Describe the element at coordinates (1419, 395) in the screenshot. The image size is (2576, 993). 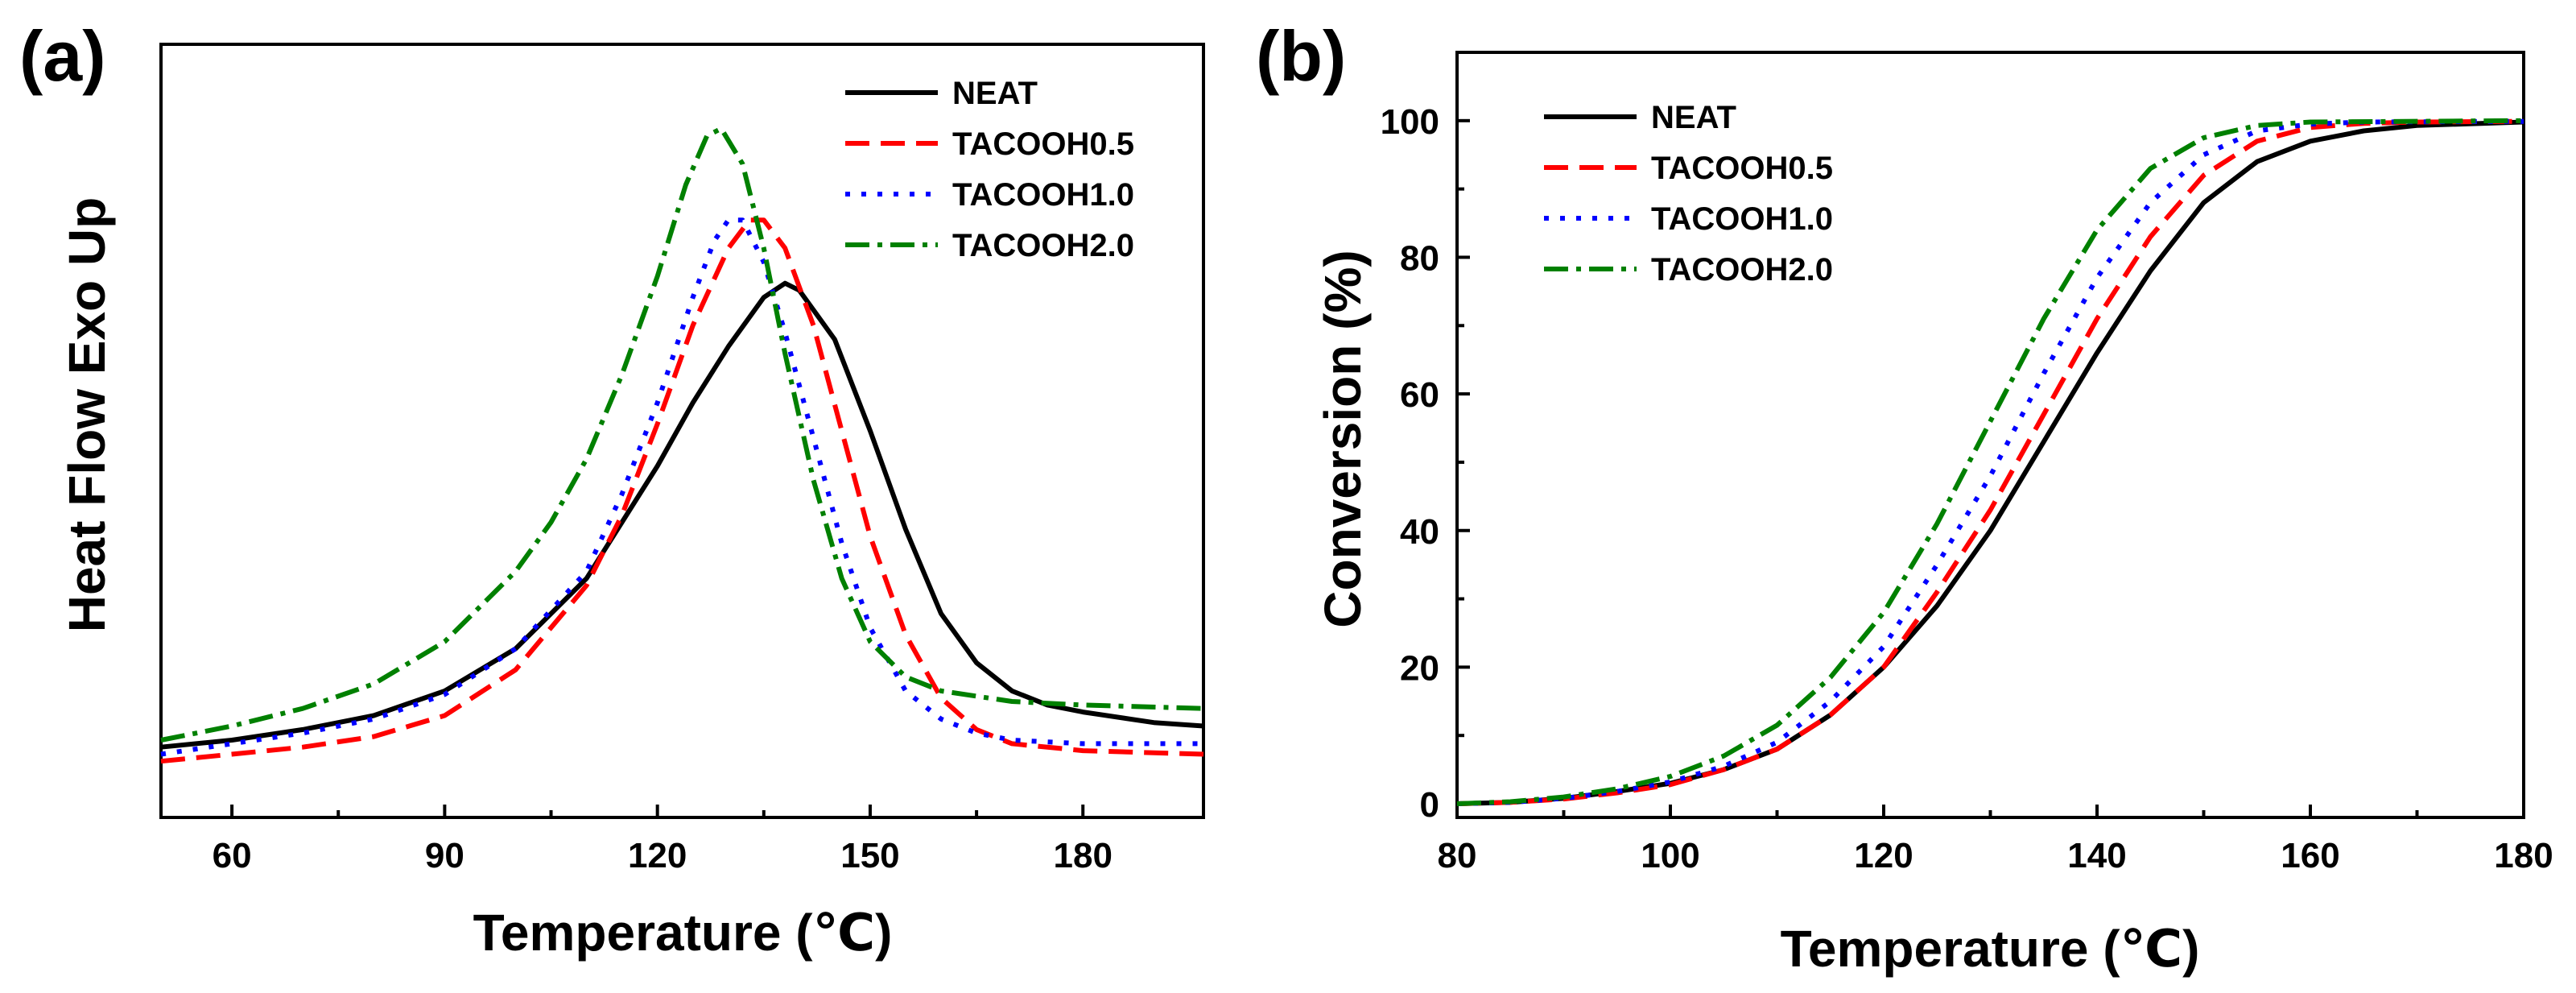
I see `y-tick-label: 60` at that location.